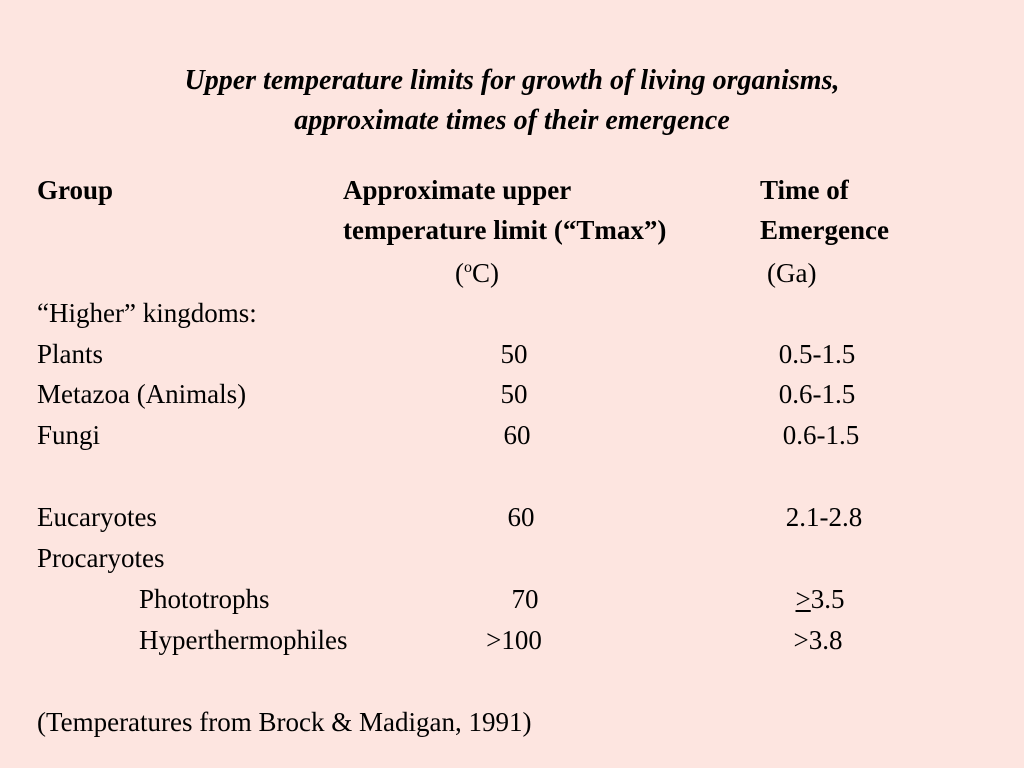 This screenshot has height=768, width=1024. What do you see at coordinates (69, 435) in the screenshot?
I see `row-group: Fungi` at bounding box center [69, 435].